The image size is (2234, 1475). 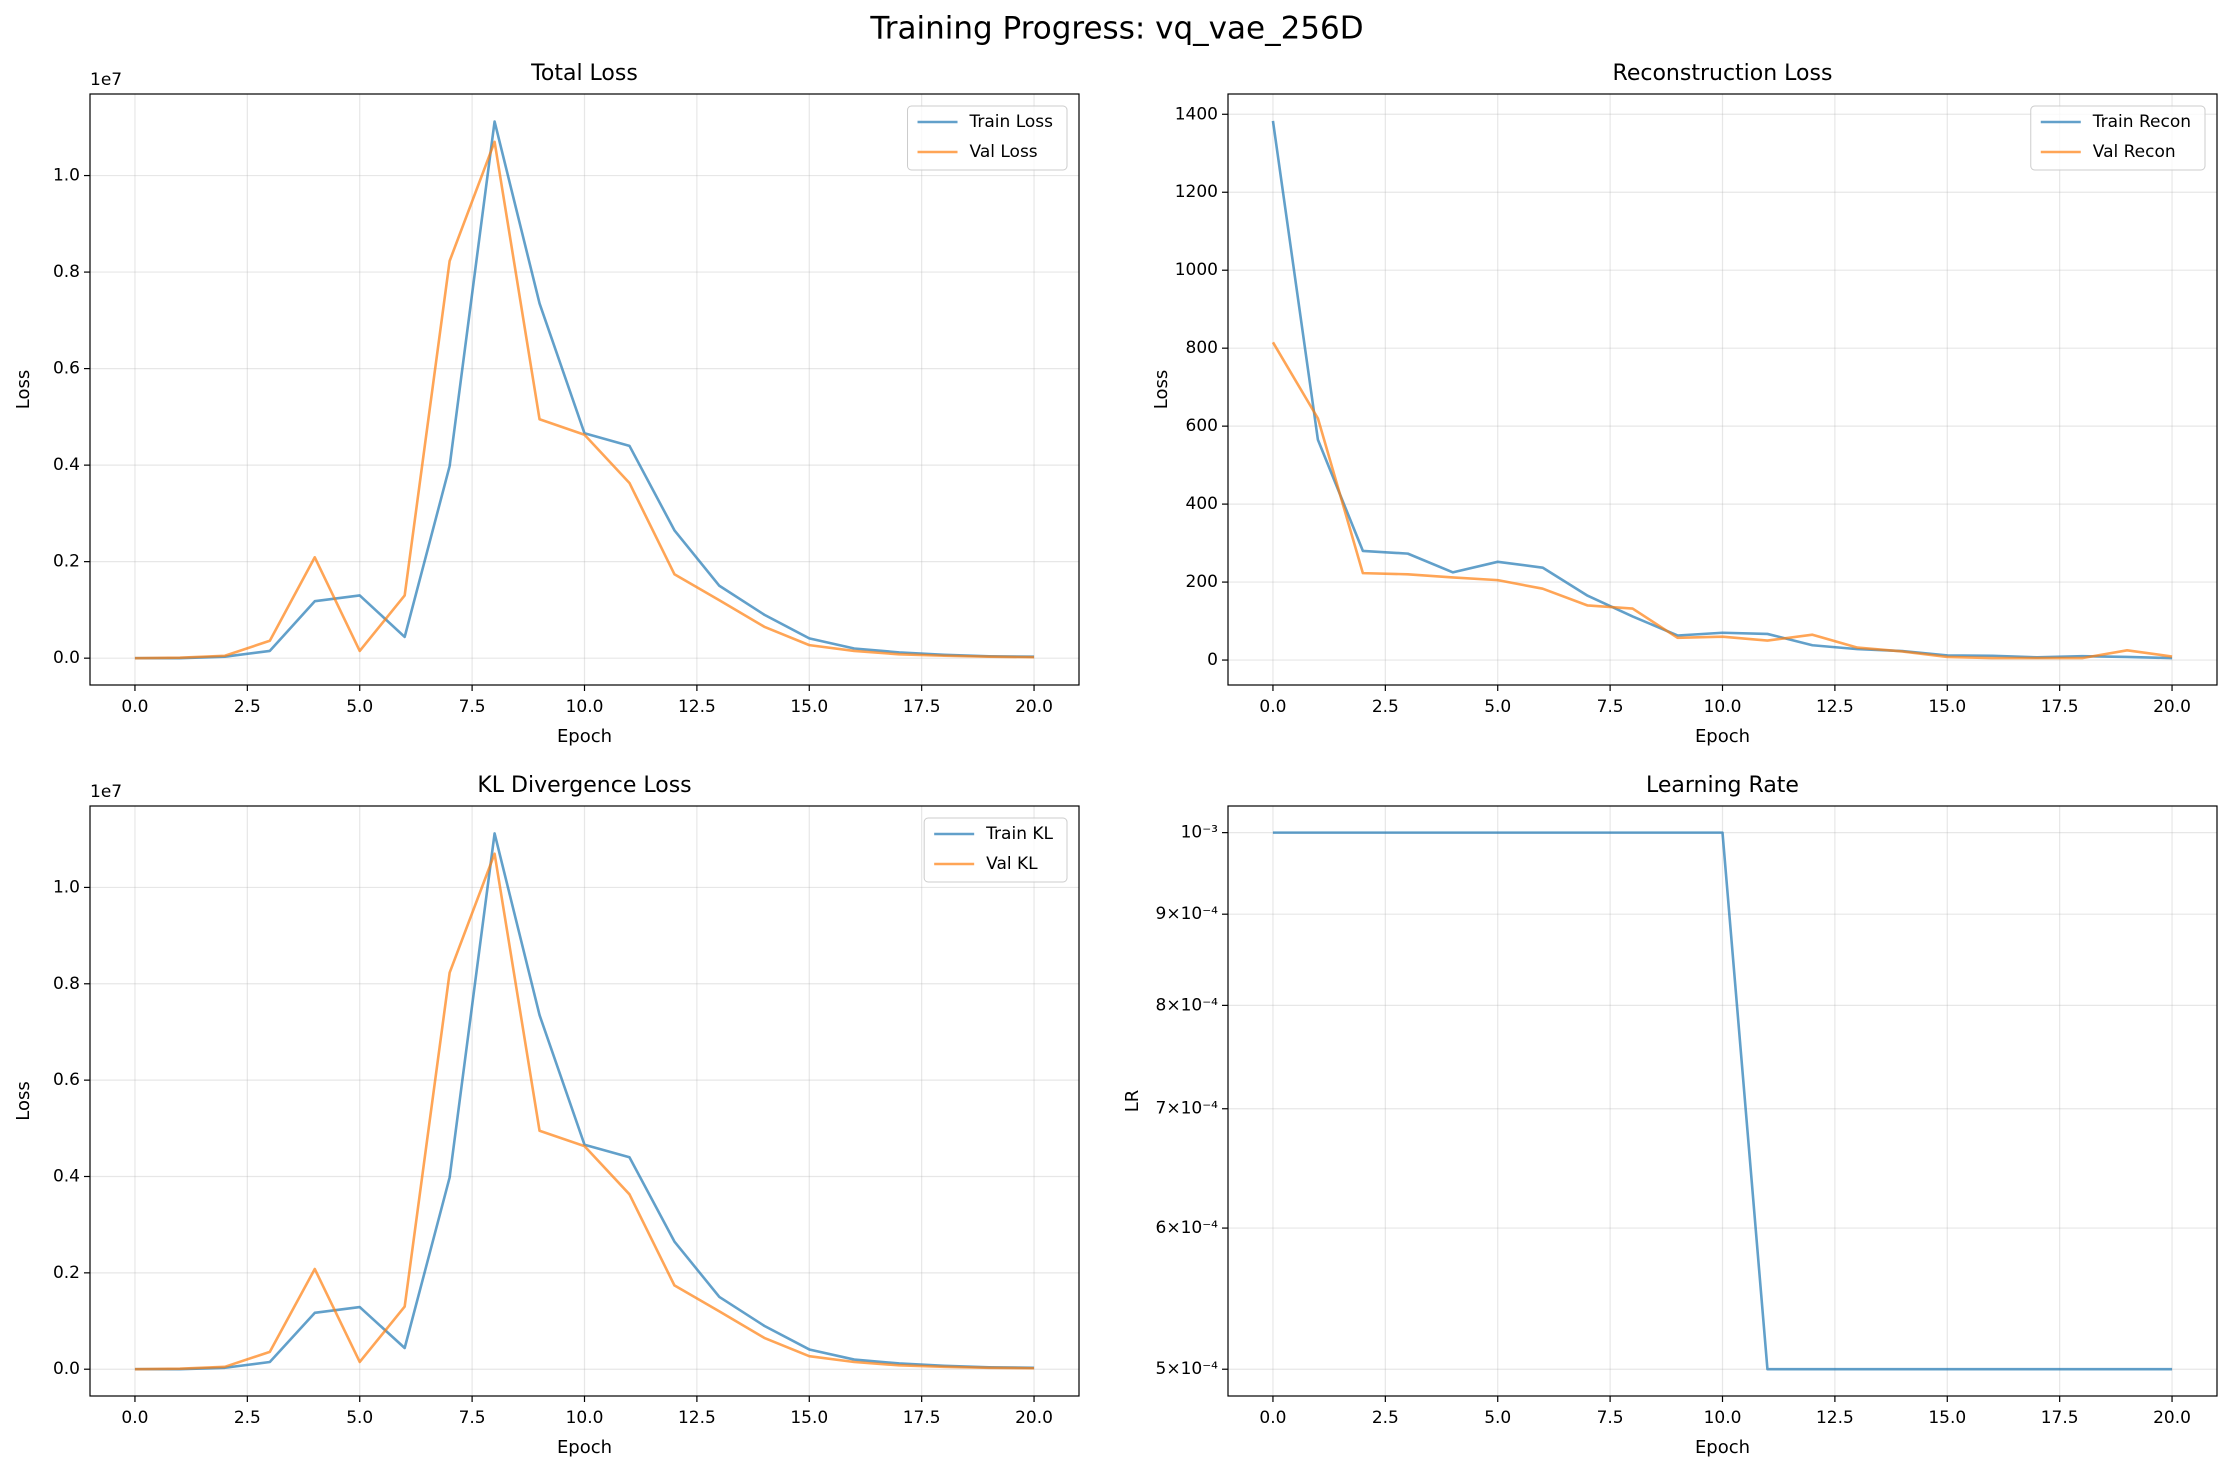 What do you see at coordinates (1187, 1369) in the screenshot?
I see `y-tick-label: 5×10⁻⁴` at bounding box center [1187, 1369].